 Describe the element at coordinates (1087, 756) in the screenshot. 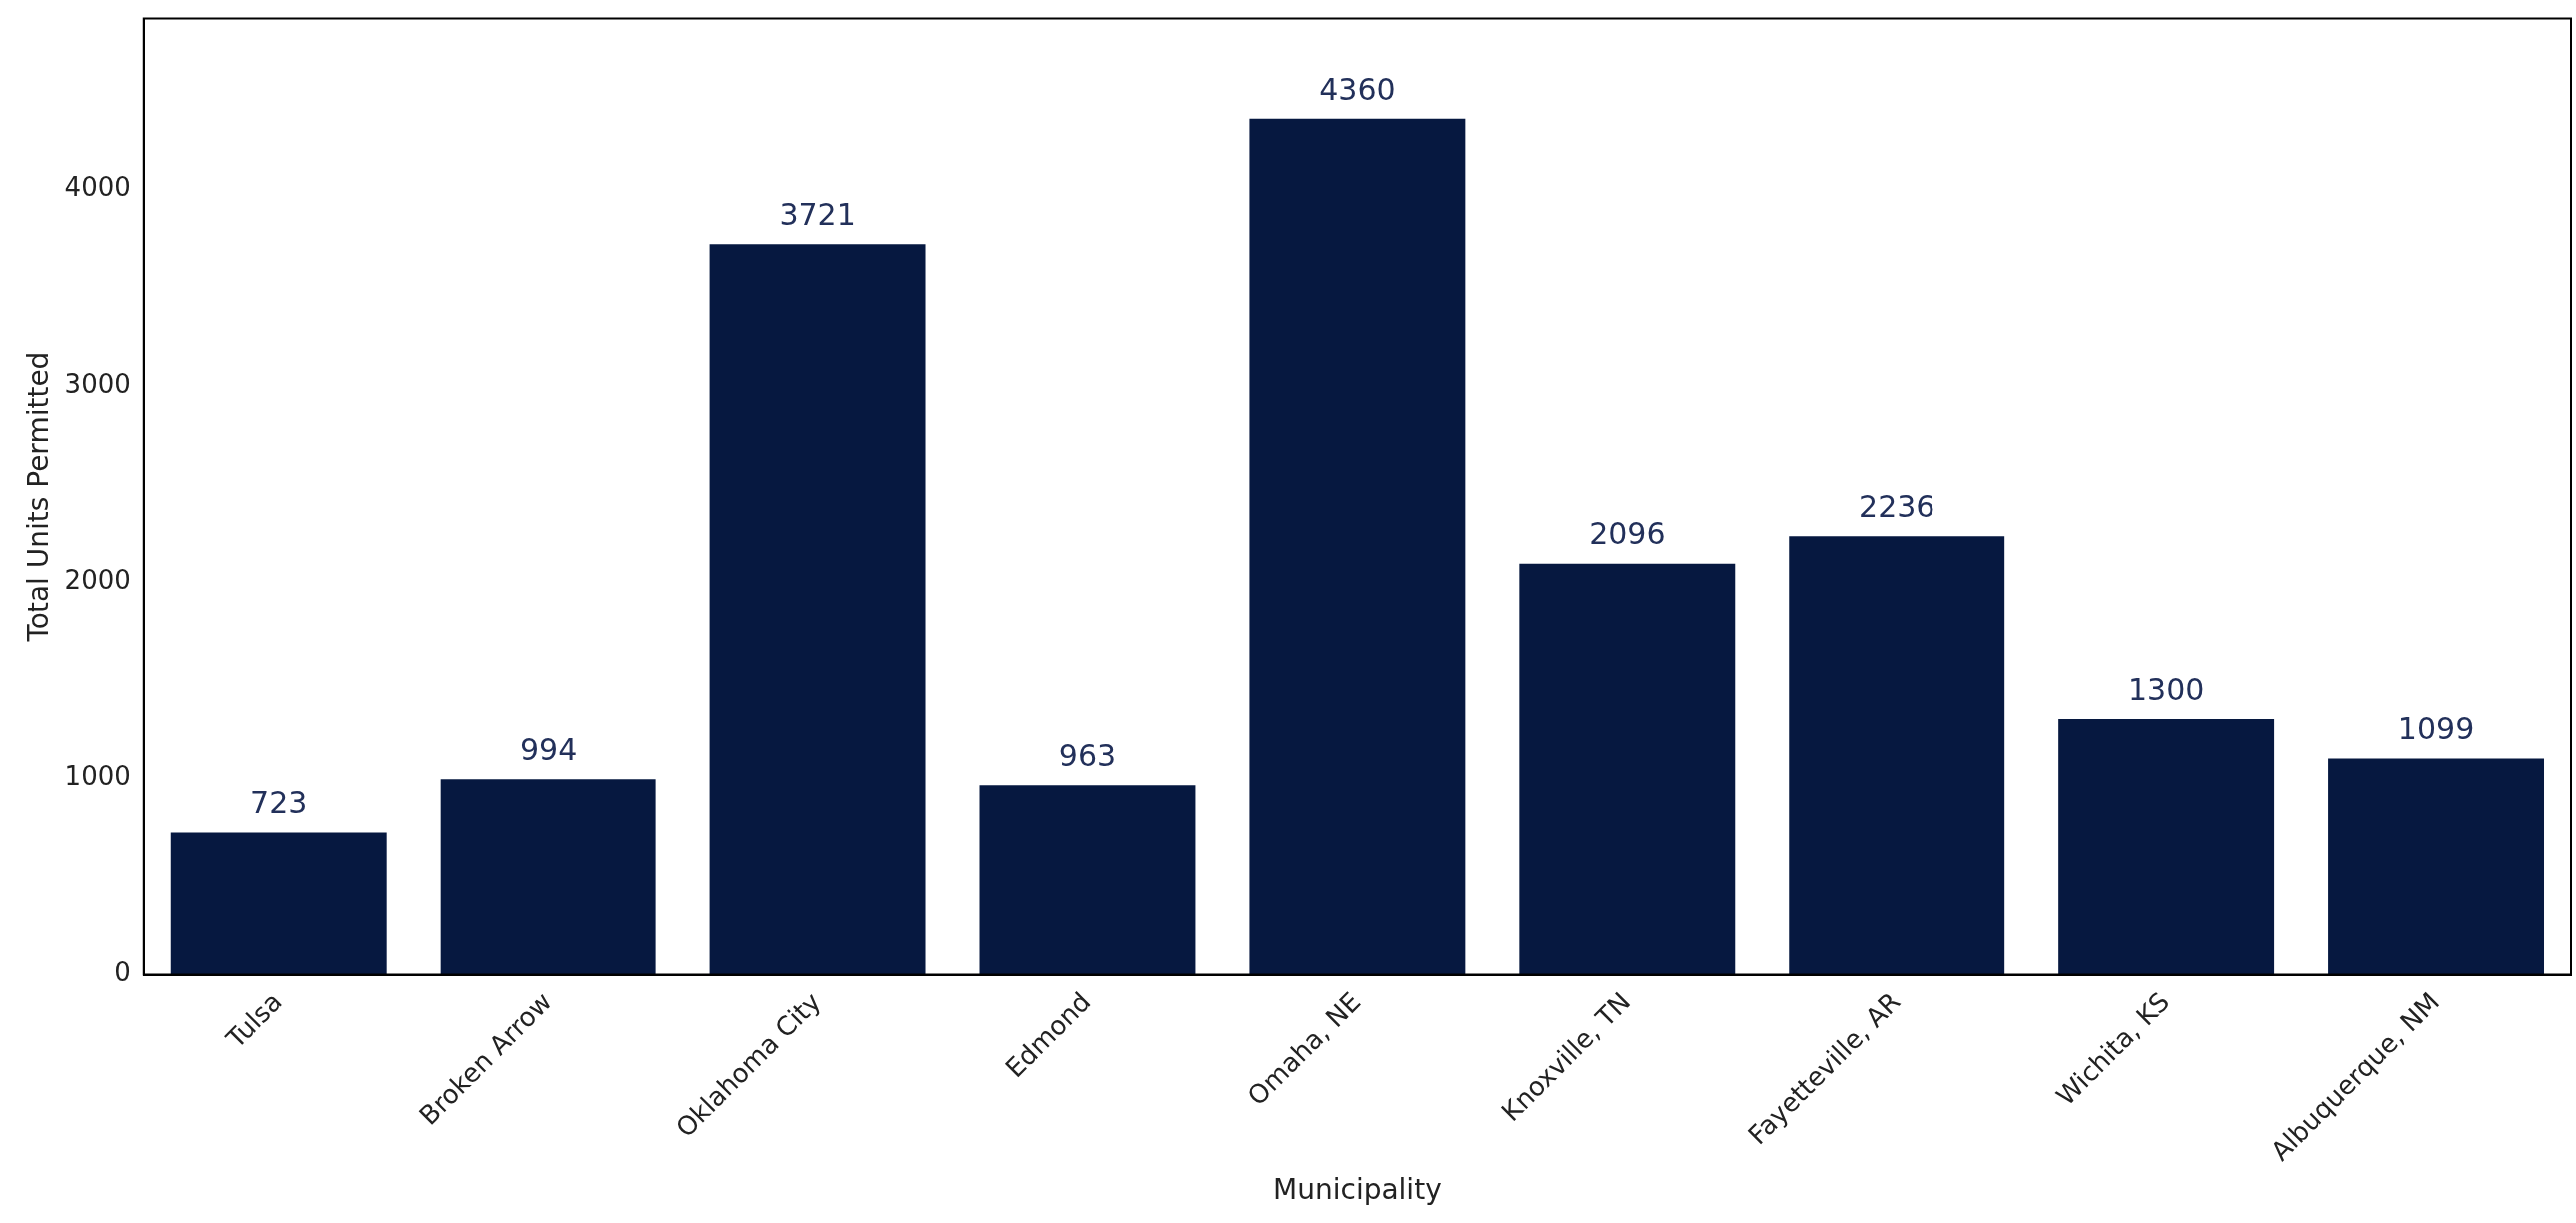

I see `data-label: 963` at that location.